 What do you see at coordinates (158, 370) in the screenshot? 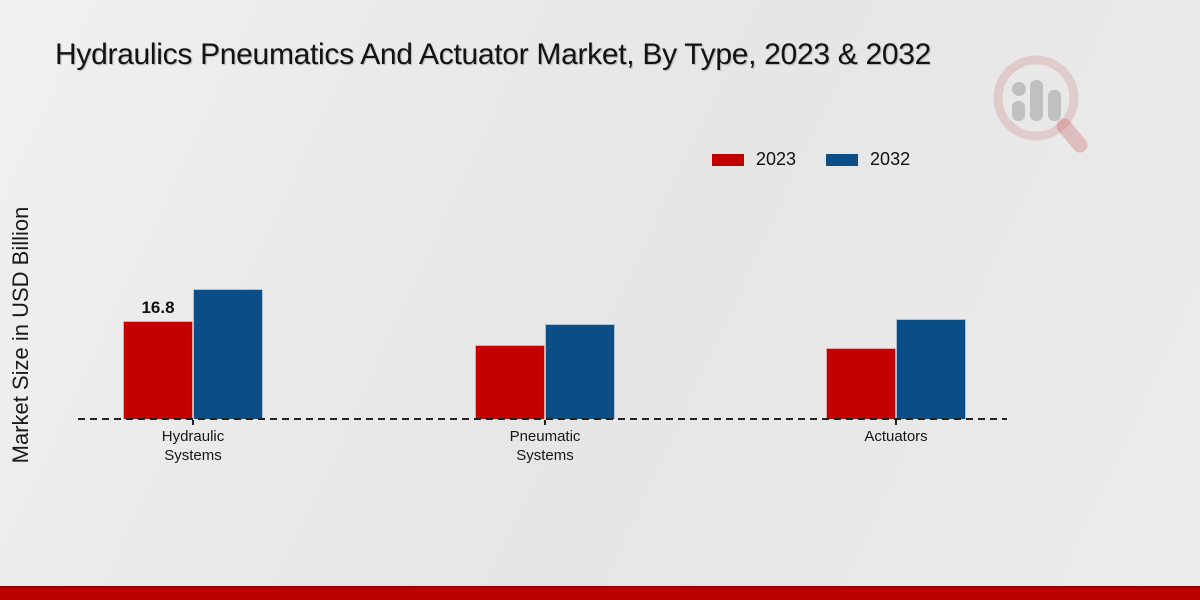
I see `bar-2023-hydraulic-systems` at bounding box center [158, 370].